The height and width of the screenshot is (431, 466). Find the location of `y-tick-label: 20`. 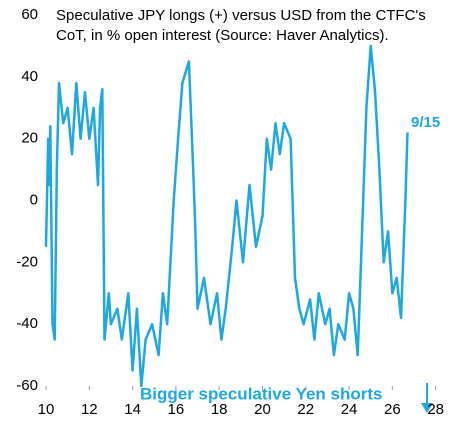

y-tick-label: 20 is located at coordinates (29, 138).